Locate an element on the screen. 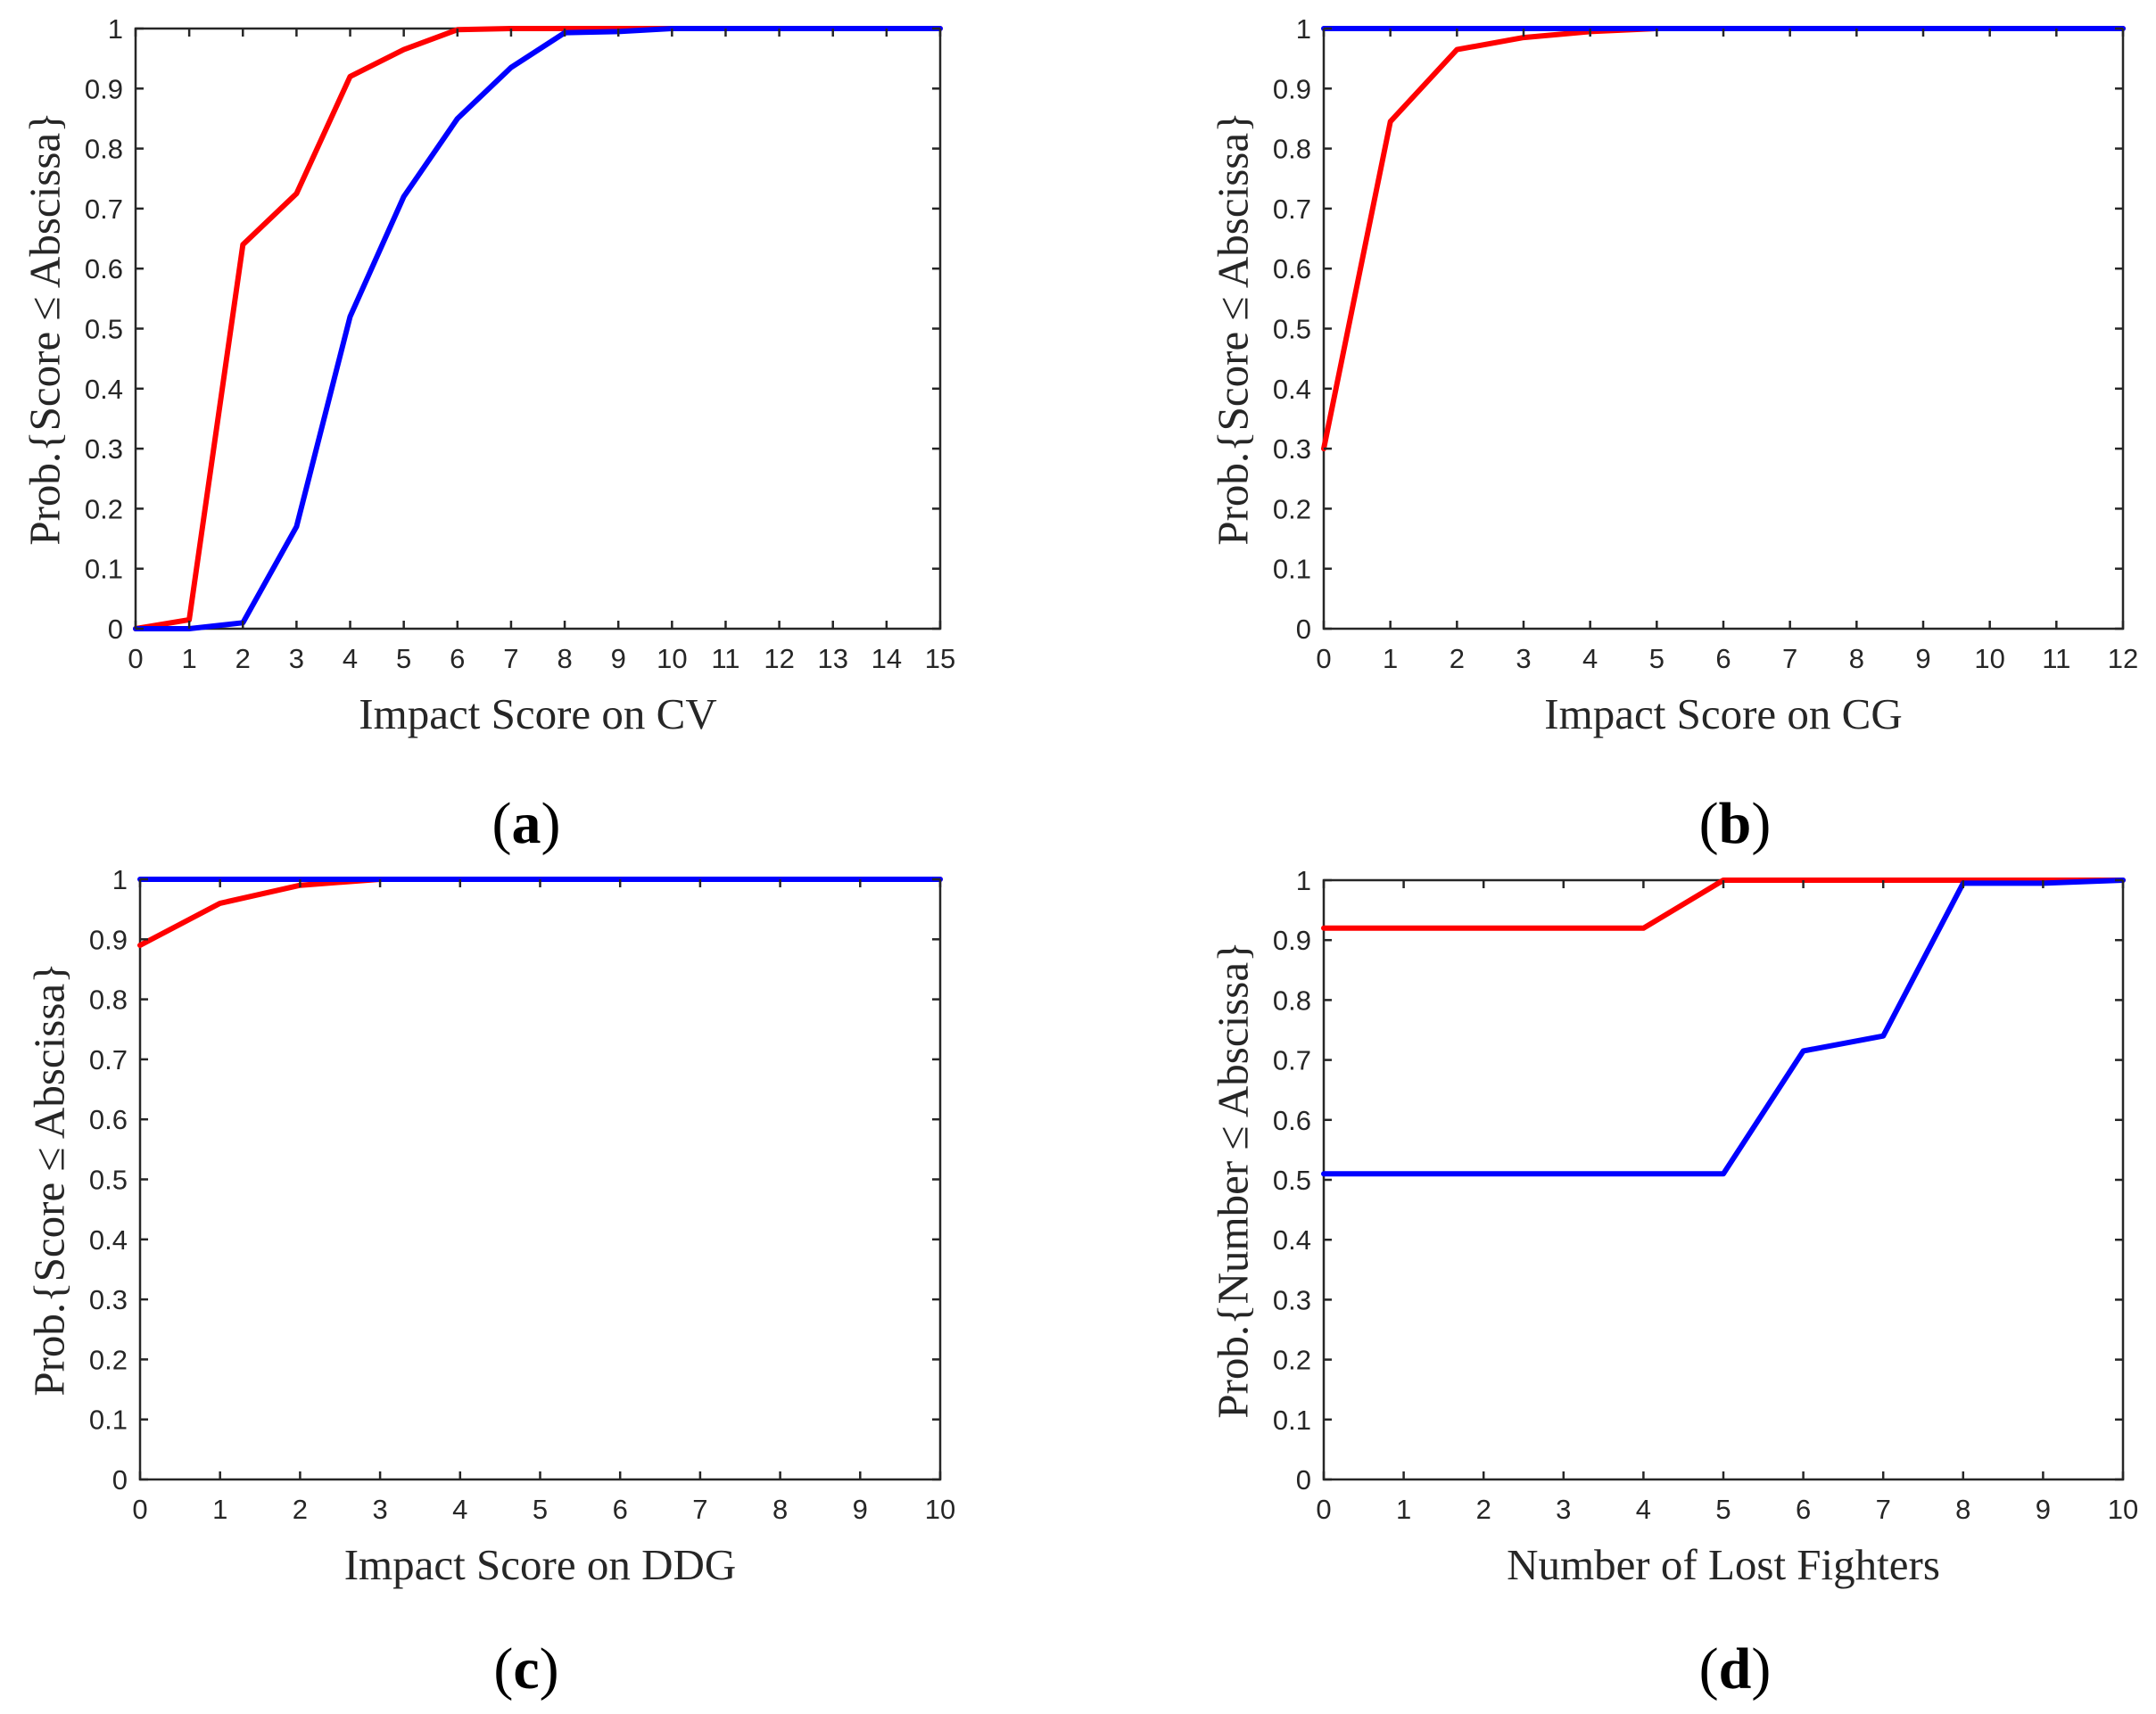  x-axis-title: Impact Score on CG is located at coordinates (1723, 713).